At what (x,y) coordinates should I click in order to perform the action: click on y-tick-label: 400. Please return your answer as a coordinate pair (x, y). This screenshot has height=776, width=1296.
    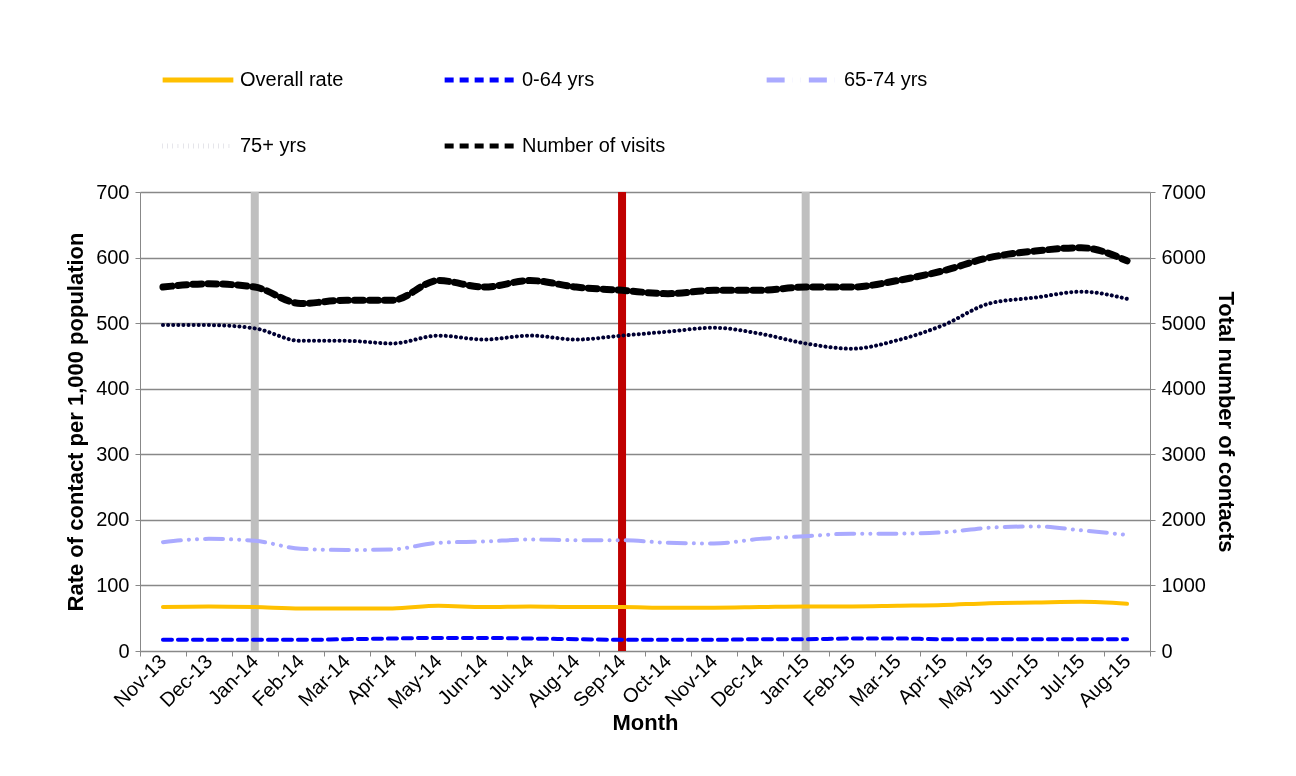
    Looking at the image, I should click on (113, 388).